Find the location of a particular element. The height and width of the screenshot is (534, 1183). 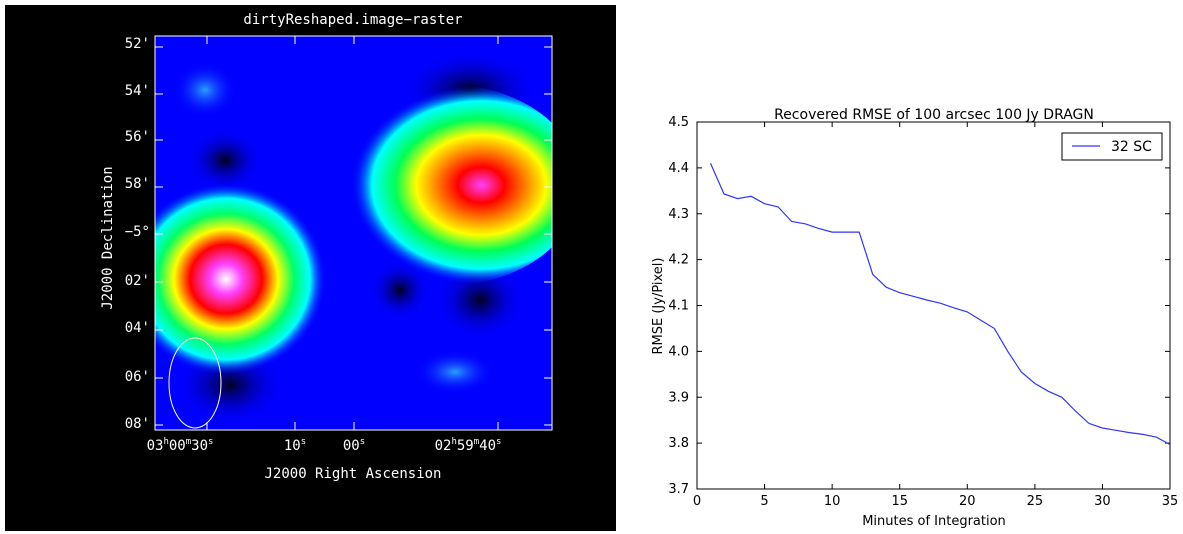

chart-x-label: Minutes of Integration is located at coordinates (934, 521).